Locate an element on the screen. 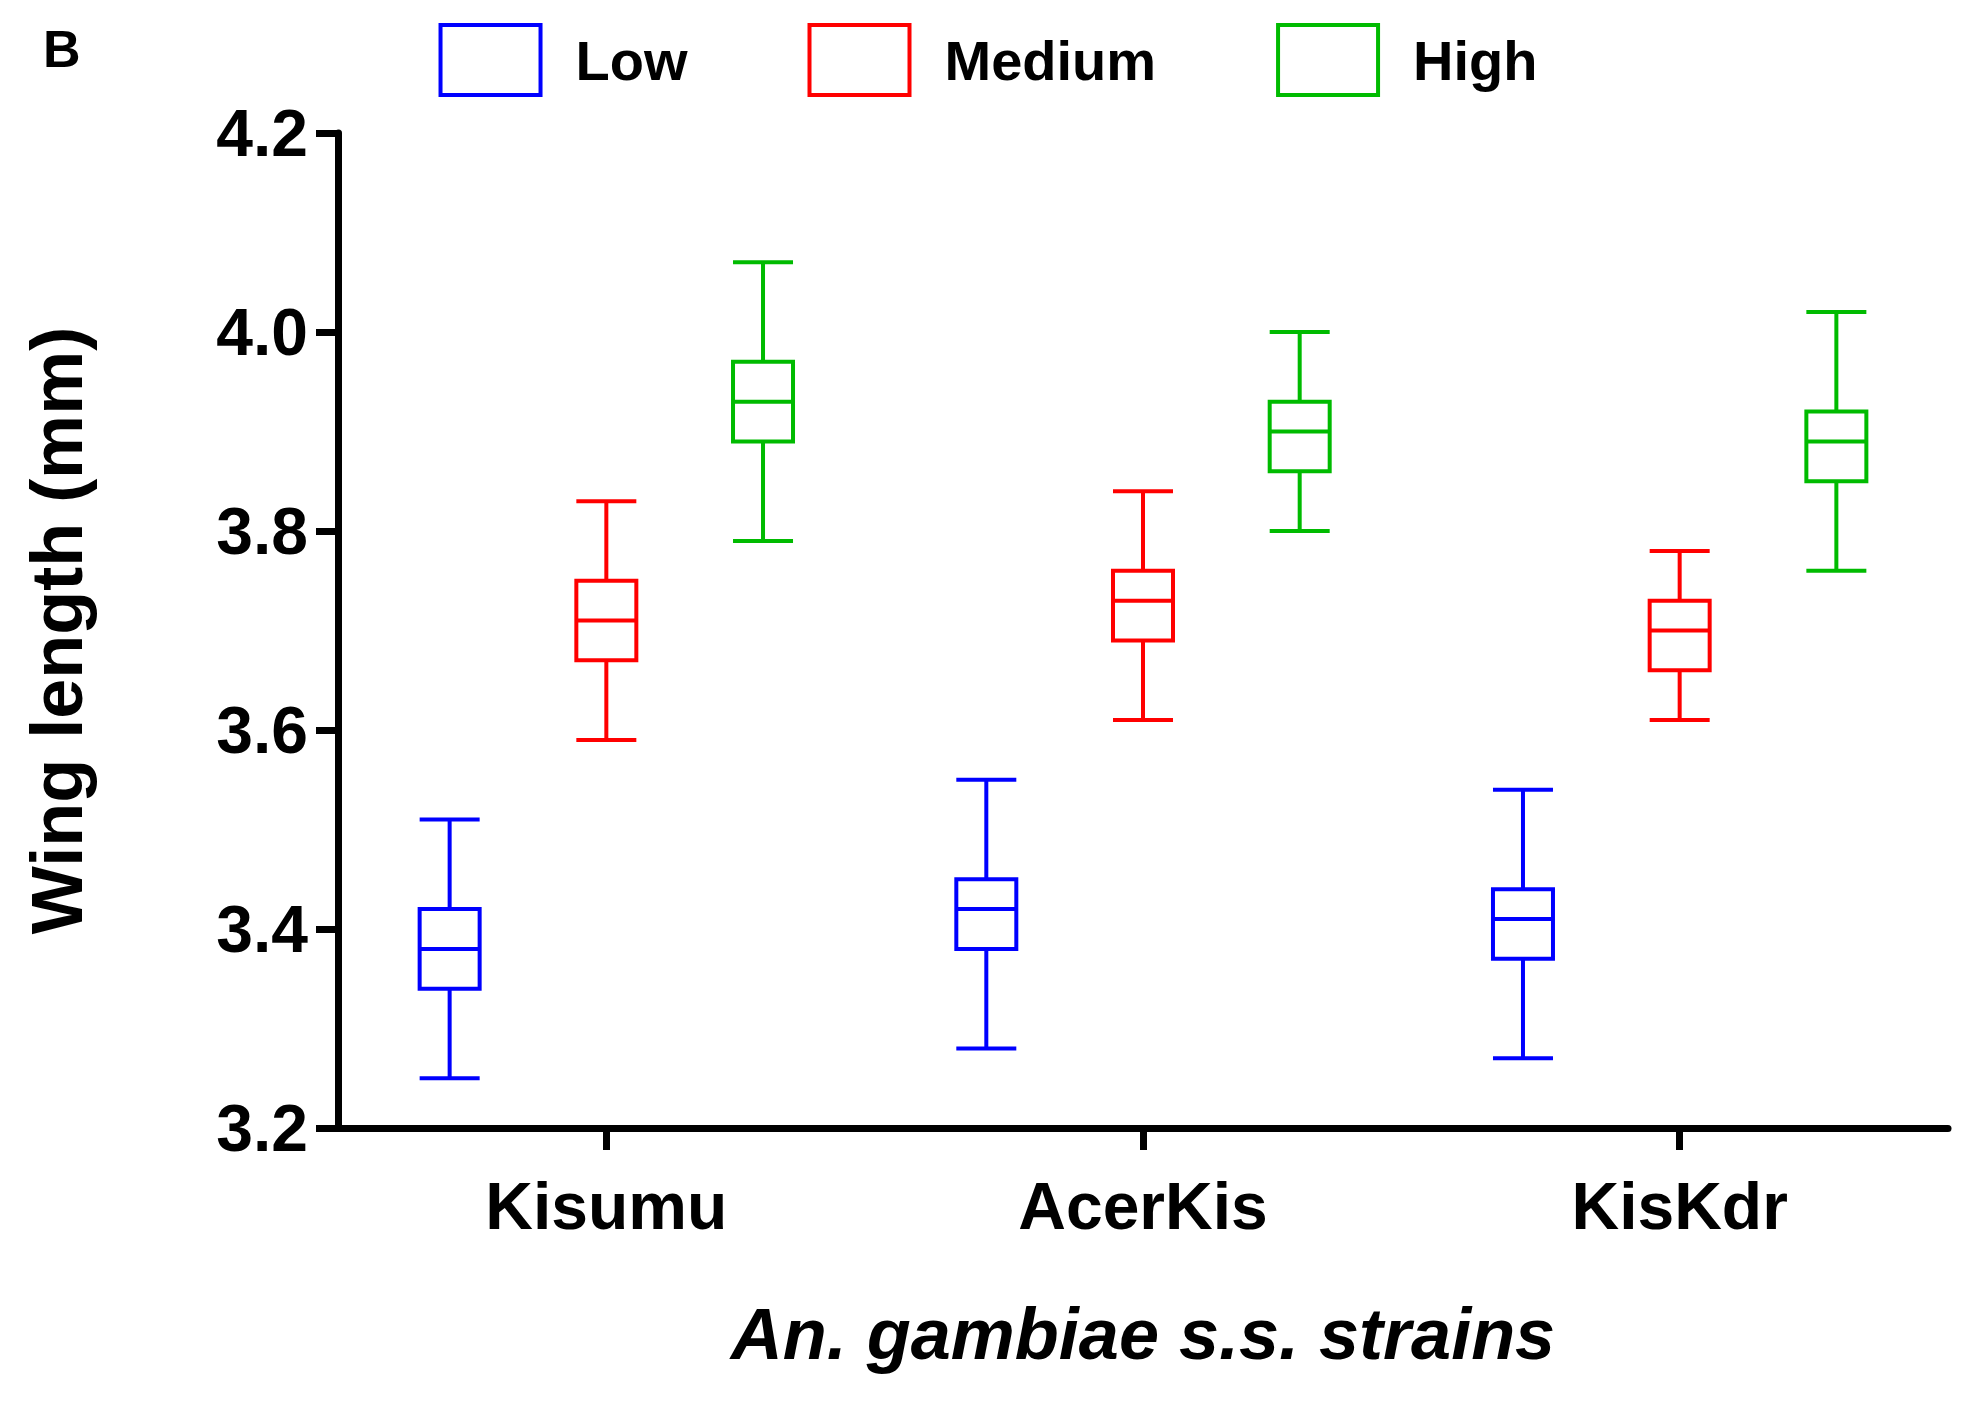  legend-label: Medium is located at coordinates (1050, 60).